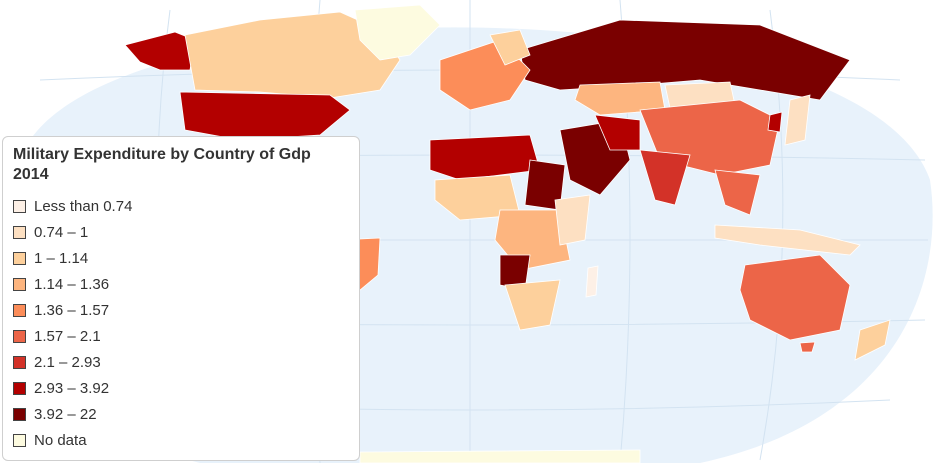 This screenshot has height=463, width=940. What do you see at coordinates (795, 297) in the screenshot?
I see `country-australia` at bounding box center [795, 297].